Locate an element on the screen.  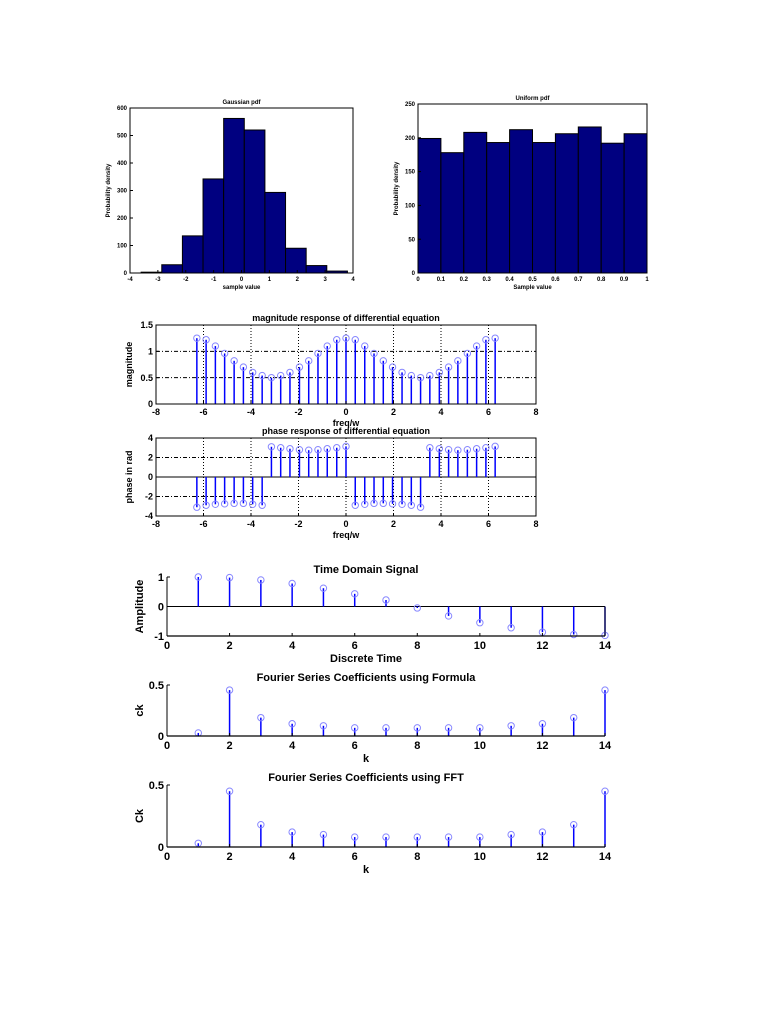
axis-ticks: -8 -6 -4 -2 0 2 4 6 8 -4 -2 0 2 4 is located at coordinates (342, 481).